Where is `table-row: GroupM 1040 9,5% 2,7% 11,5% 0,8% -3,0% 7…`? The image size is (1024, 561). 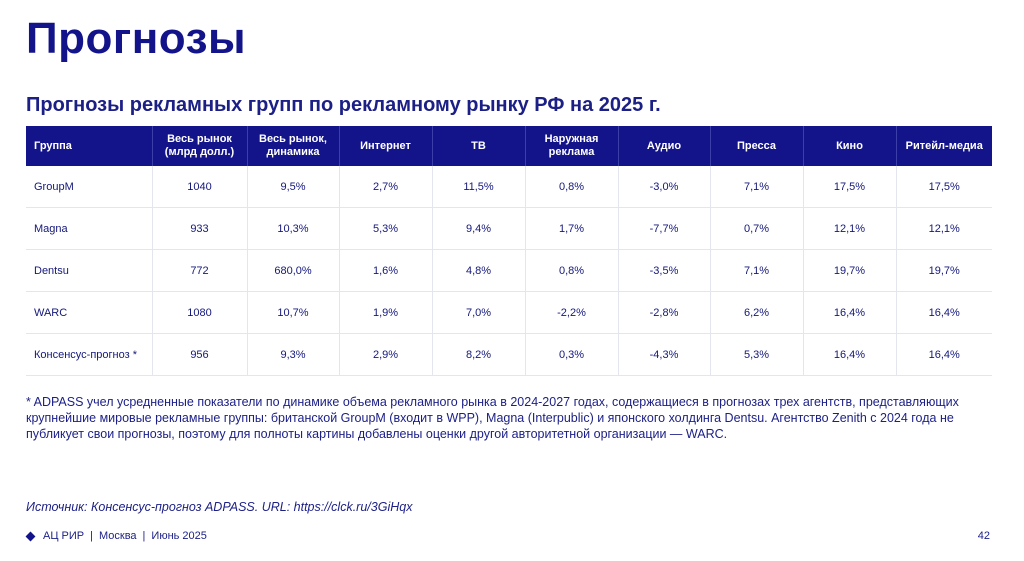
table-row: GroupM 1040 9,5% 2,7% 11,5% 0,8% -3,0% 7… is located at coordinates (509, 187).